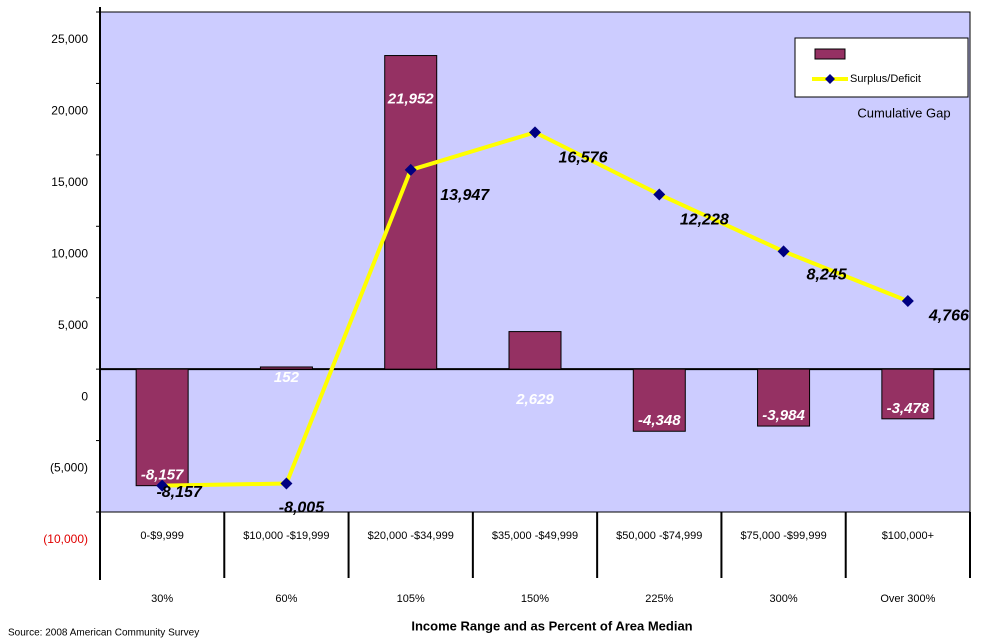 The height and width of the screenshot is (643, 987). Describe the element at coordinates (286, 536) in the screenshot. I see `x-tick-label: $10,000 -$19,999` at that location.